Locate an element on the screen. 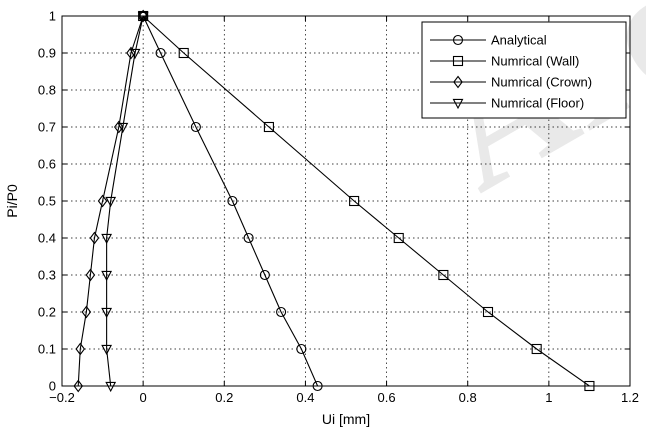  x-tick-label: 0 is located at coordinates (143, 397).